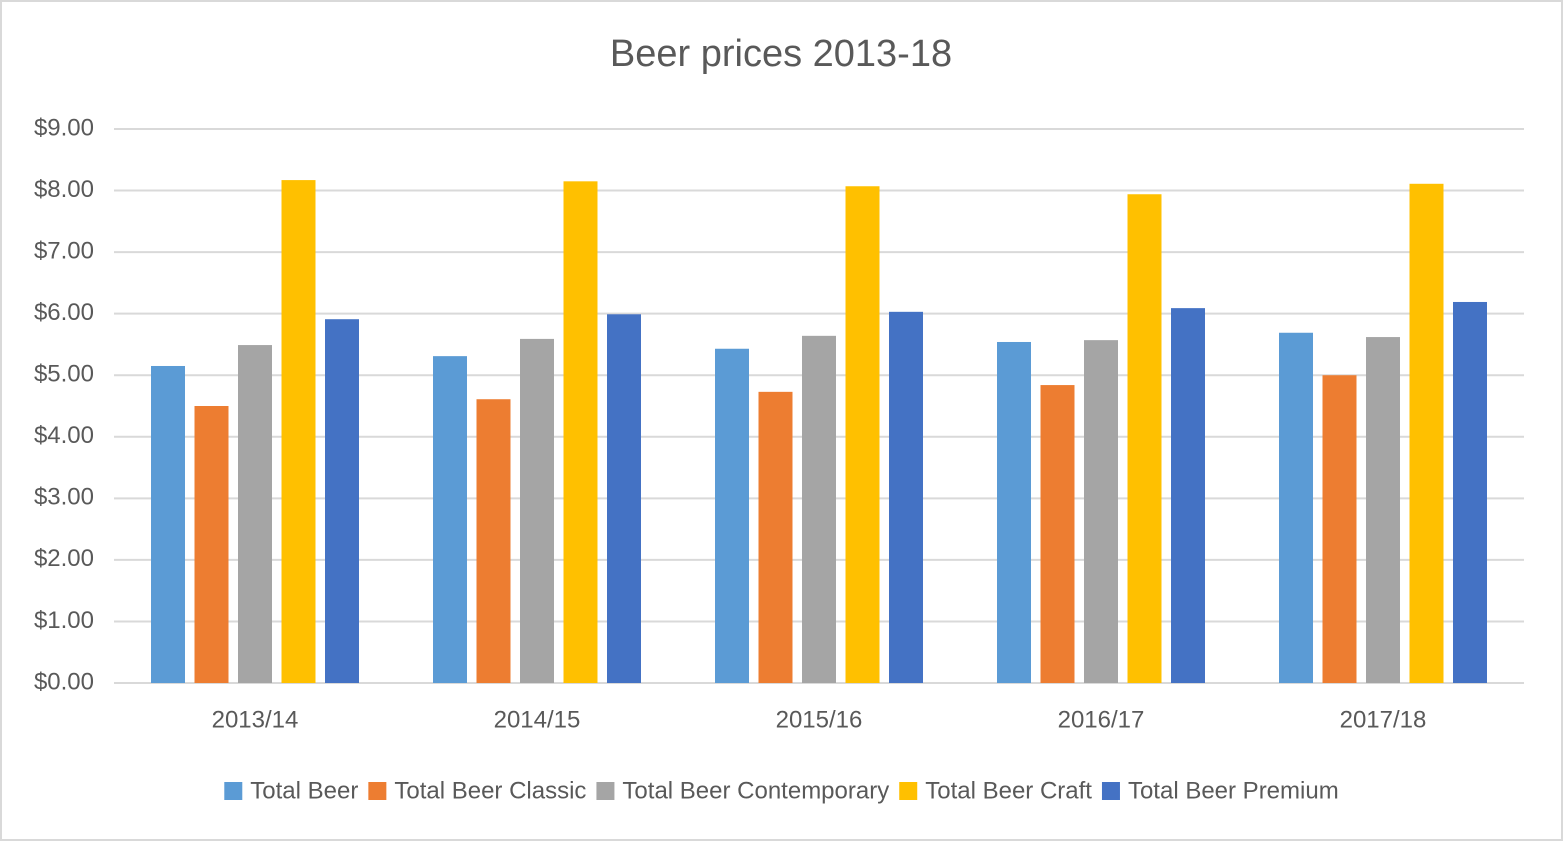 The width and height of the screenshot is (1563, 841). I want to click on legend-label: Total Beer Premium, so click(1233, 790).